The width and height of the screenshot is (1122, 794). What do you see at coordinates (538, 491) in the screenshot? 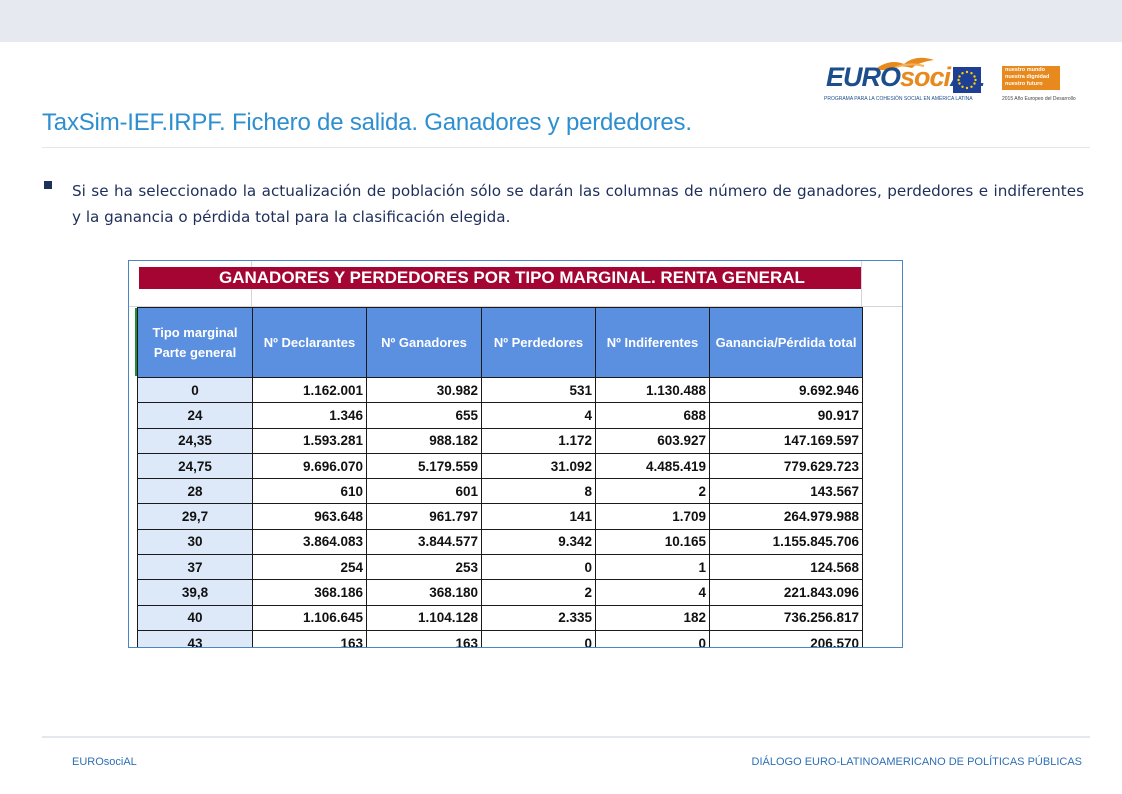
I see `table-cell: 8` at bounding box center [538, 491].